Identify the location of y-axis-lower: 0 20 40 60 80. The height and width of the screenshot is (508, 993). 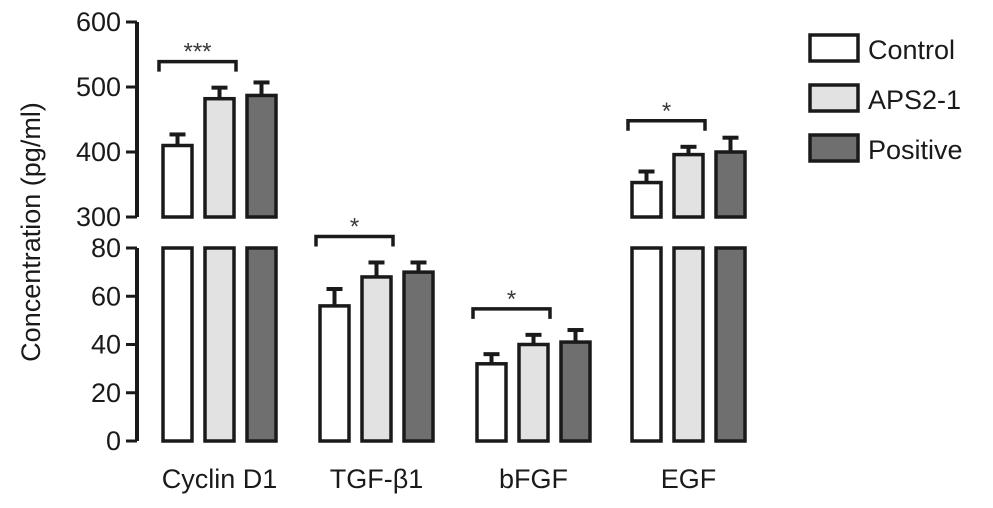
(115, 344).